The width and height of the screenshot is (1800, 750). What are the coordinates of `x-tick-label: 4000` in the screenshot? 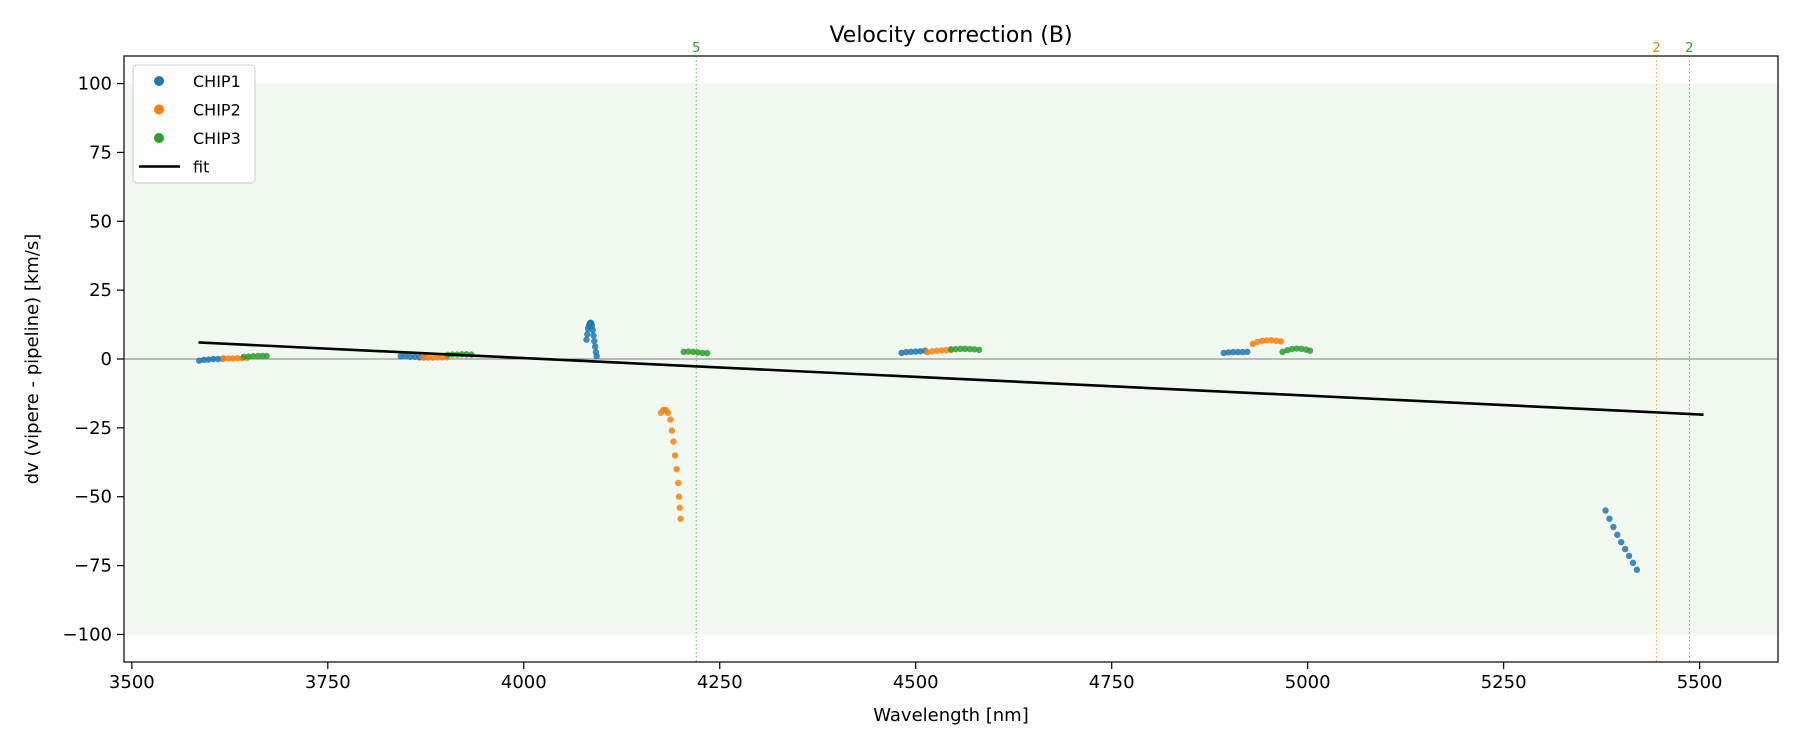 It's located at (524, 682).